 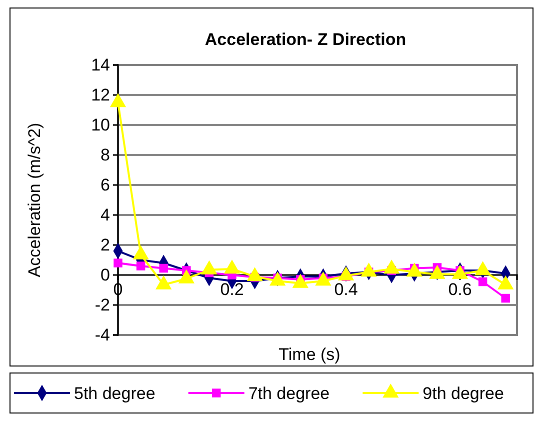 I want to click on legend-label: 9th degree, so click(x=463, y=393).